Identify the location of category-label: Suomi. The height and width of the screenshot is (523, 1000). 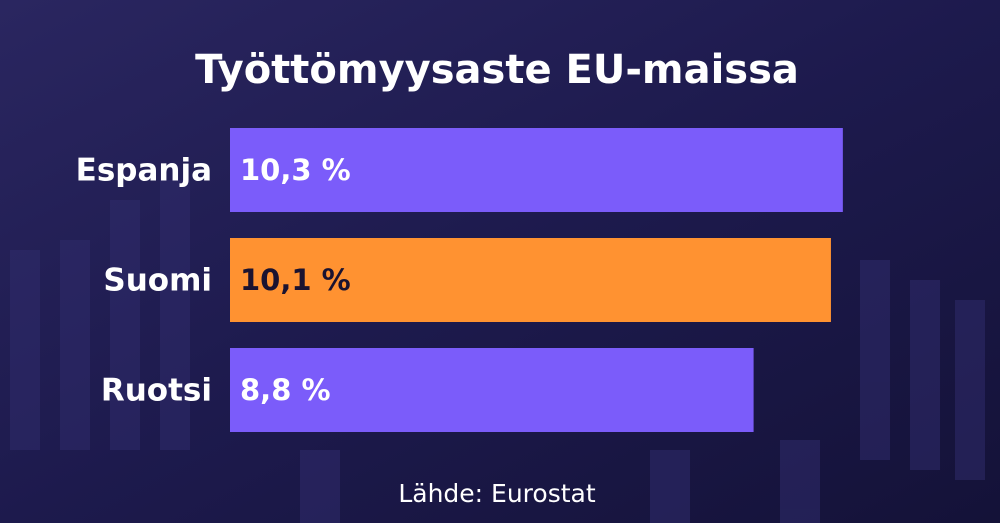
(157, 281).